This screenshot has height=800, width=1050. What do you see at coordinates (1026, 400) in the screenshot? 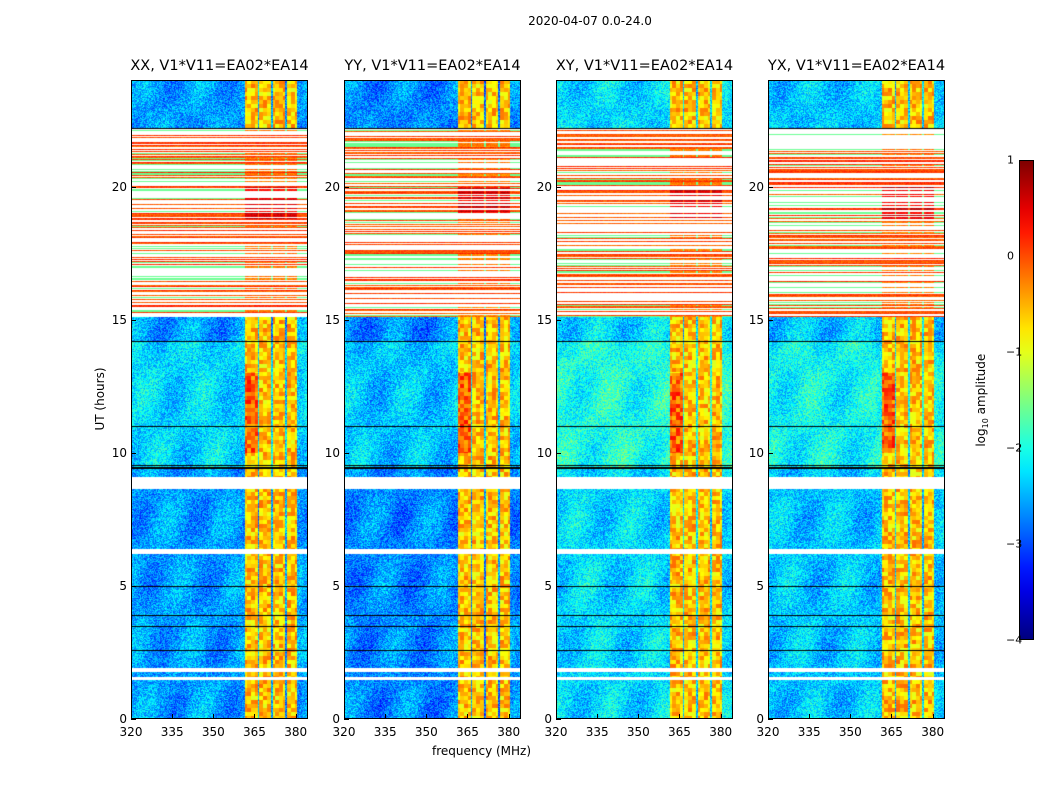
I see `colorbar` at bounding box center [1026, 400].